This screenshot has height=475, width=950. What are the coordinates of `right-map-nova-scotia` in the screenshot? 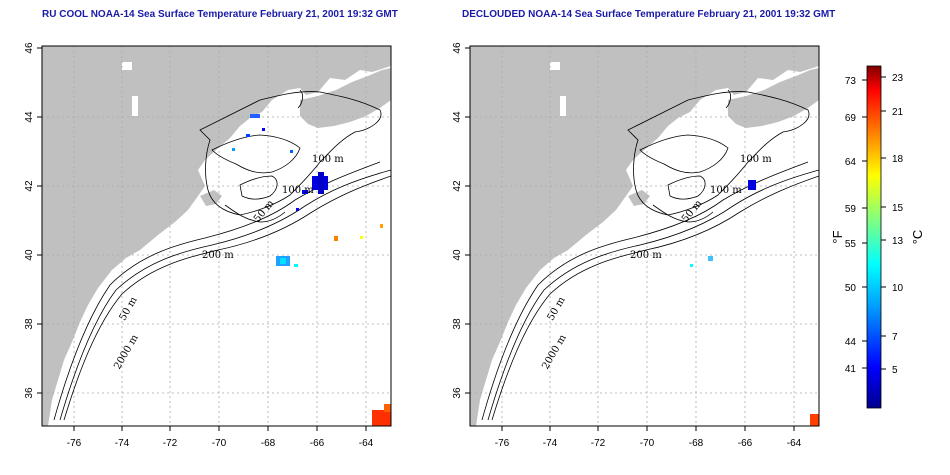 It's located at (773, 98).